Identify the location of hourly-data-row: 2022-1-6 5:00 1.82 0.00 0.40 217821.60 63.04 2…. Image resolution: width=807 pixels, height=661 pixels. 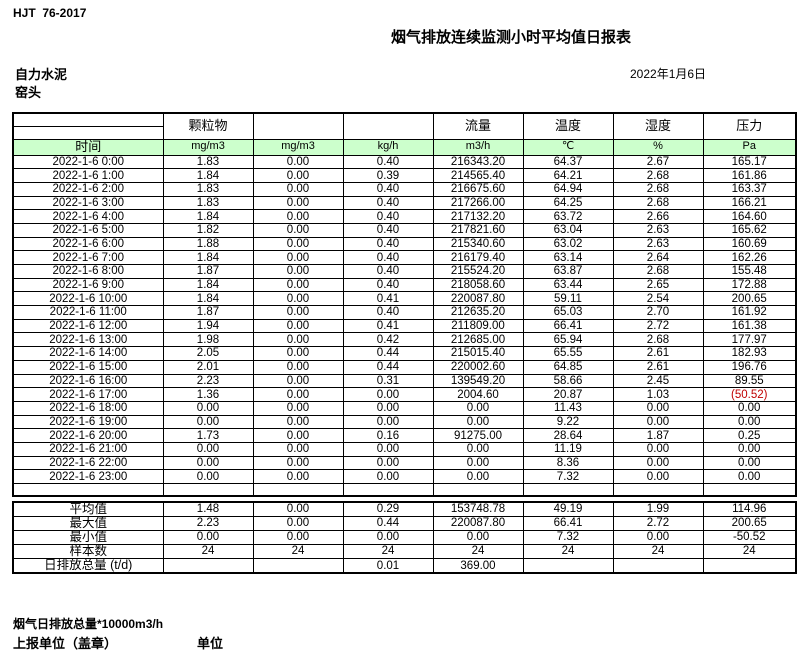
(404, 230).